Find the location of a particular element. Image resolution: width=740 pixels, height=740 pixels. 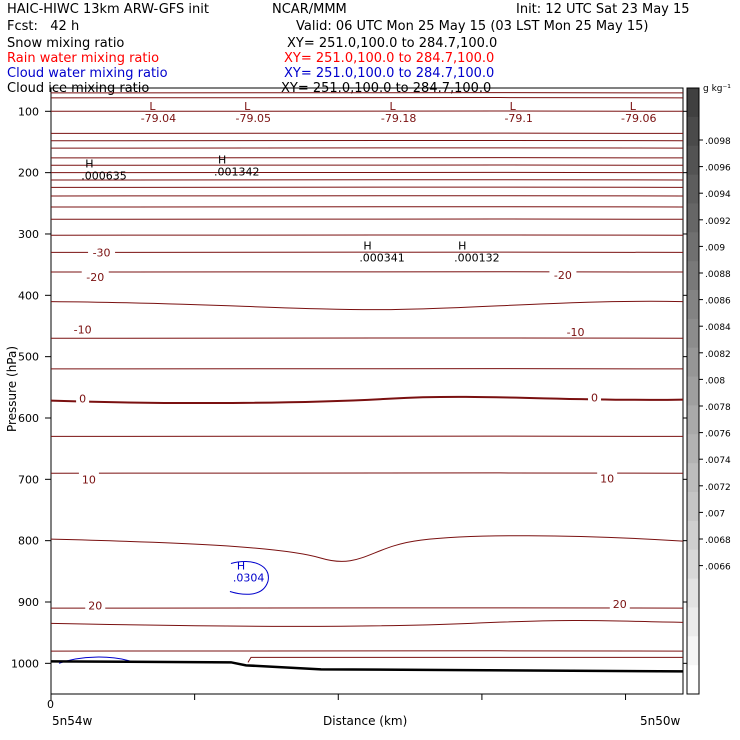

y-tick-label: 900 is located at coordinates (28, 602).